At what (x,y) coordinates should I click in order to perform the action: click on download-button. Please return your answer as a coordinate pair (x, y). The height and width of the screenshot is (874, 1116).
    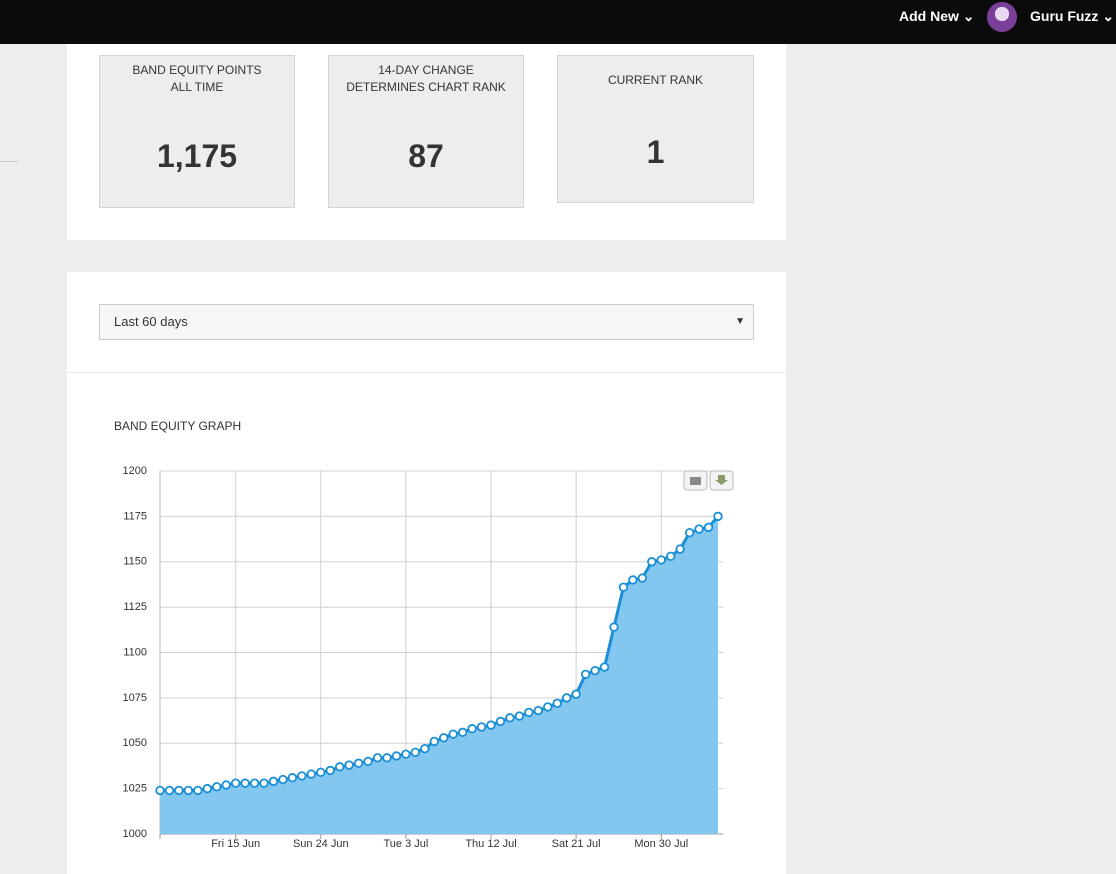
    Looking at the image, I should click on (721, 480).